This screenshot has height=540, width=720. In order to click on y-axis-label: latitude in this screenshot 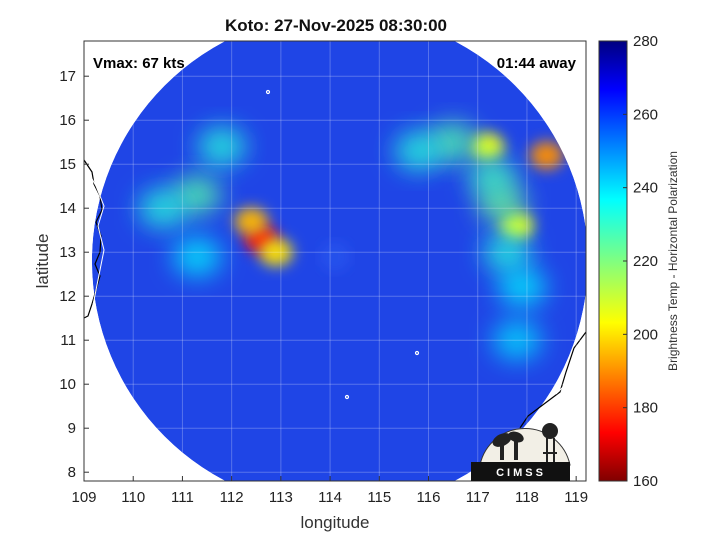, I will do `click(42, 261)`.